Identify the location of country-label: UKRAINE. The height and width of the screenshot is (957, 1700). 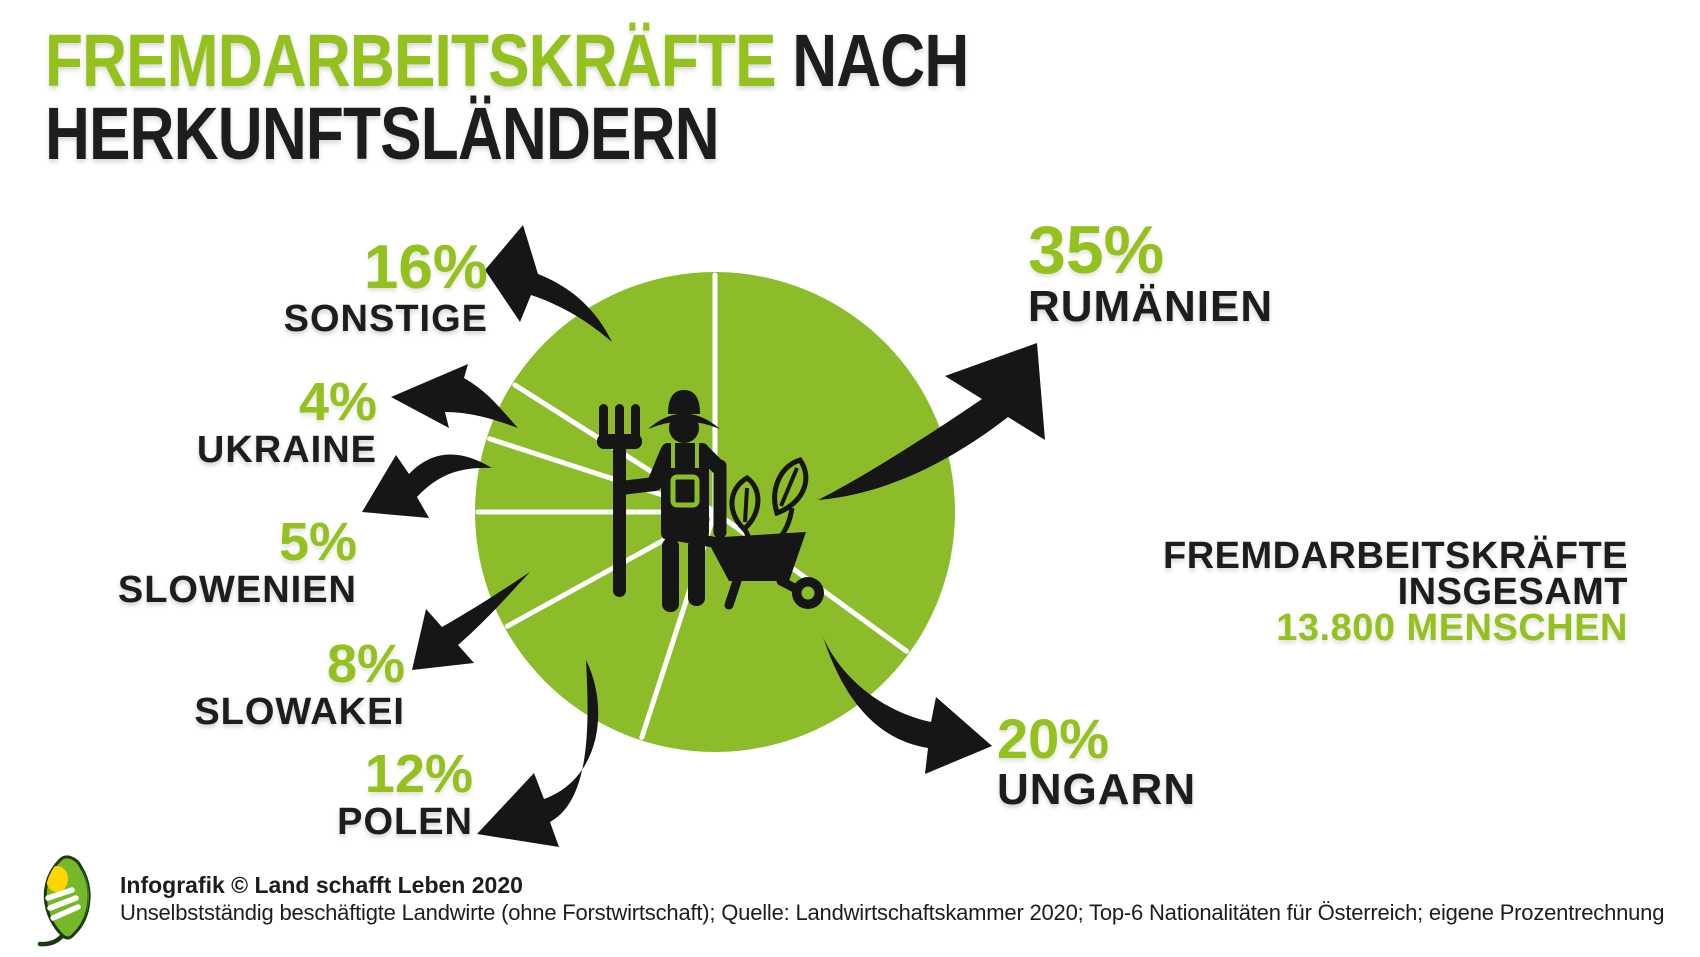
(286, 449).